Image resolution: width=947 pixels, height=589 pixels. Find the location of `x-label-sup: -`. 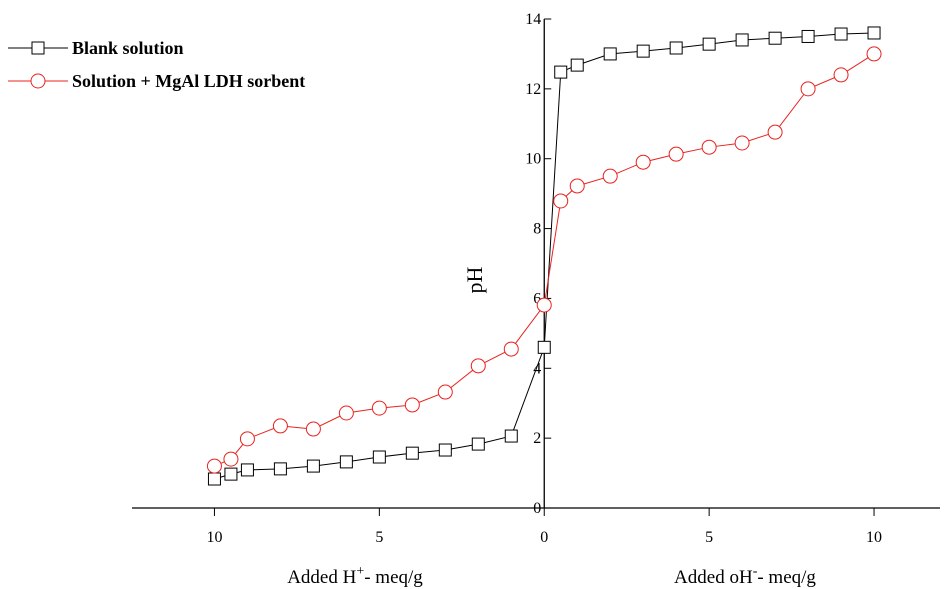

x-label-sup: - is located at coordinates (755, 571).